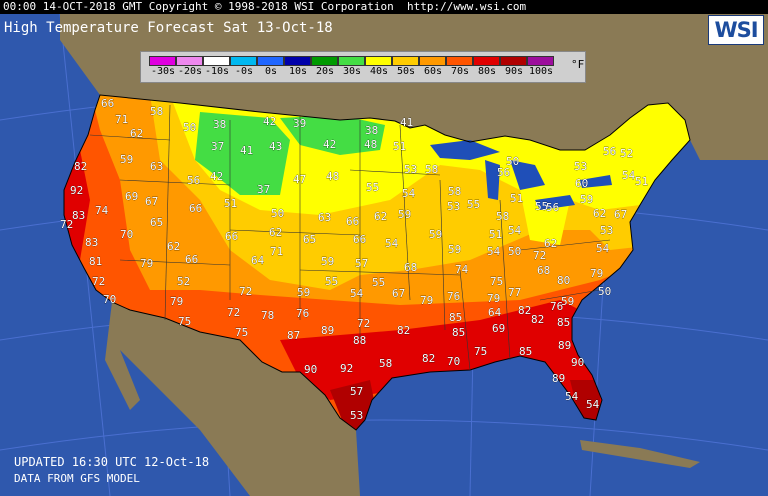  What do you see at coordinates (487, 71) in the screenshot?
I see `legend-label: 80s` at bounding box center [487, 71].